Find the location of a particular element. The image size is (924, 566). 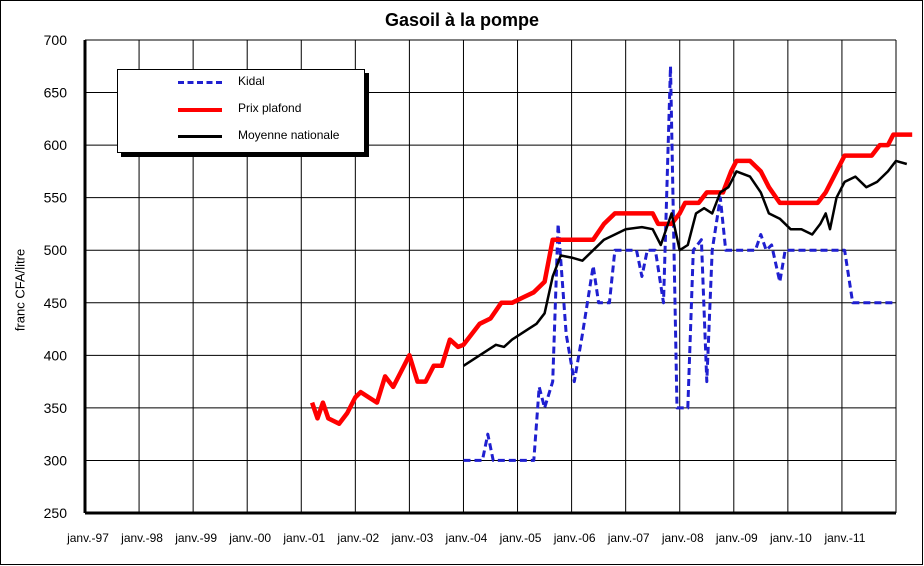

x-tick-label: janv.-04 is located at coordinates (466, 538).